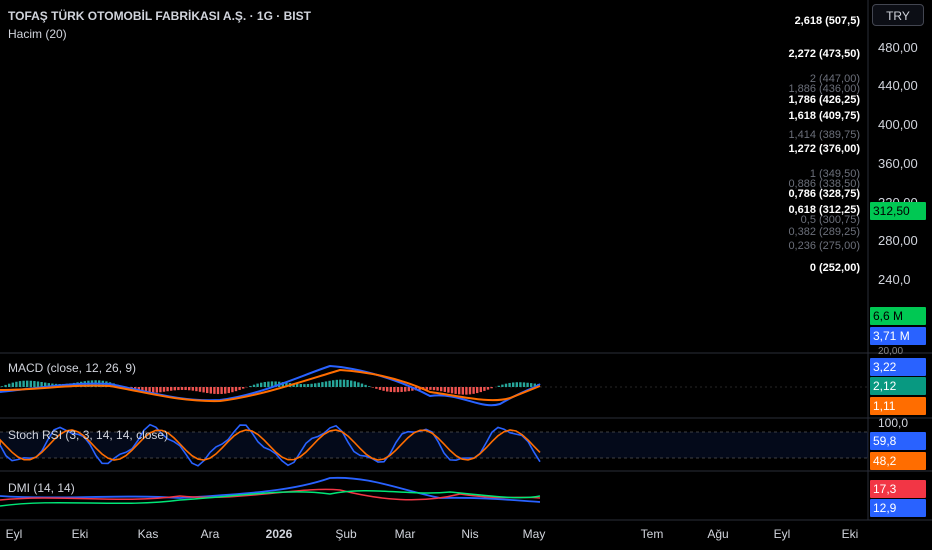  Describe the element at coordinates (279, 534) in the screenshot. I see `time-axis-label: 2026` at that location.